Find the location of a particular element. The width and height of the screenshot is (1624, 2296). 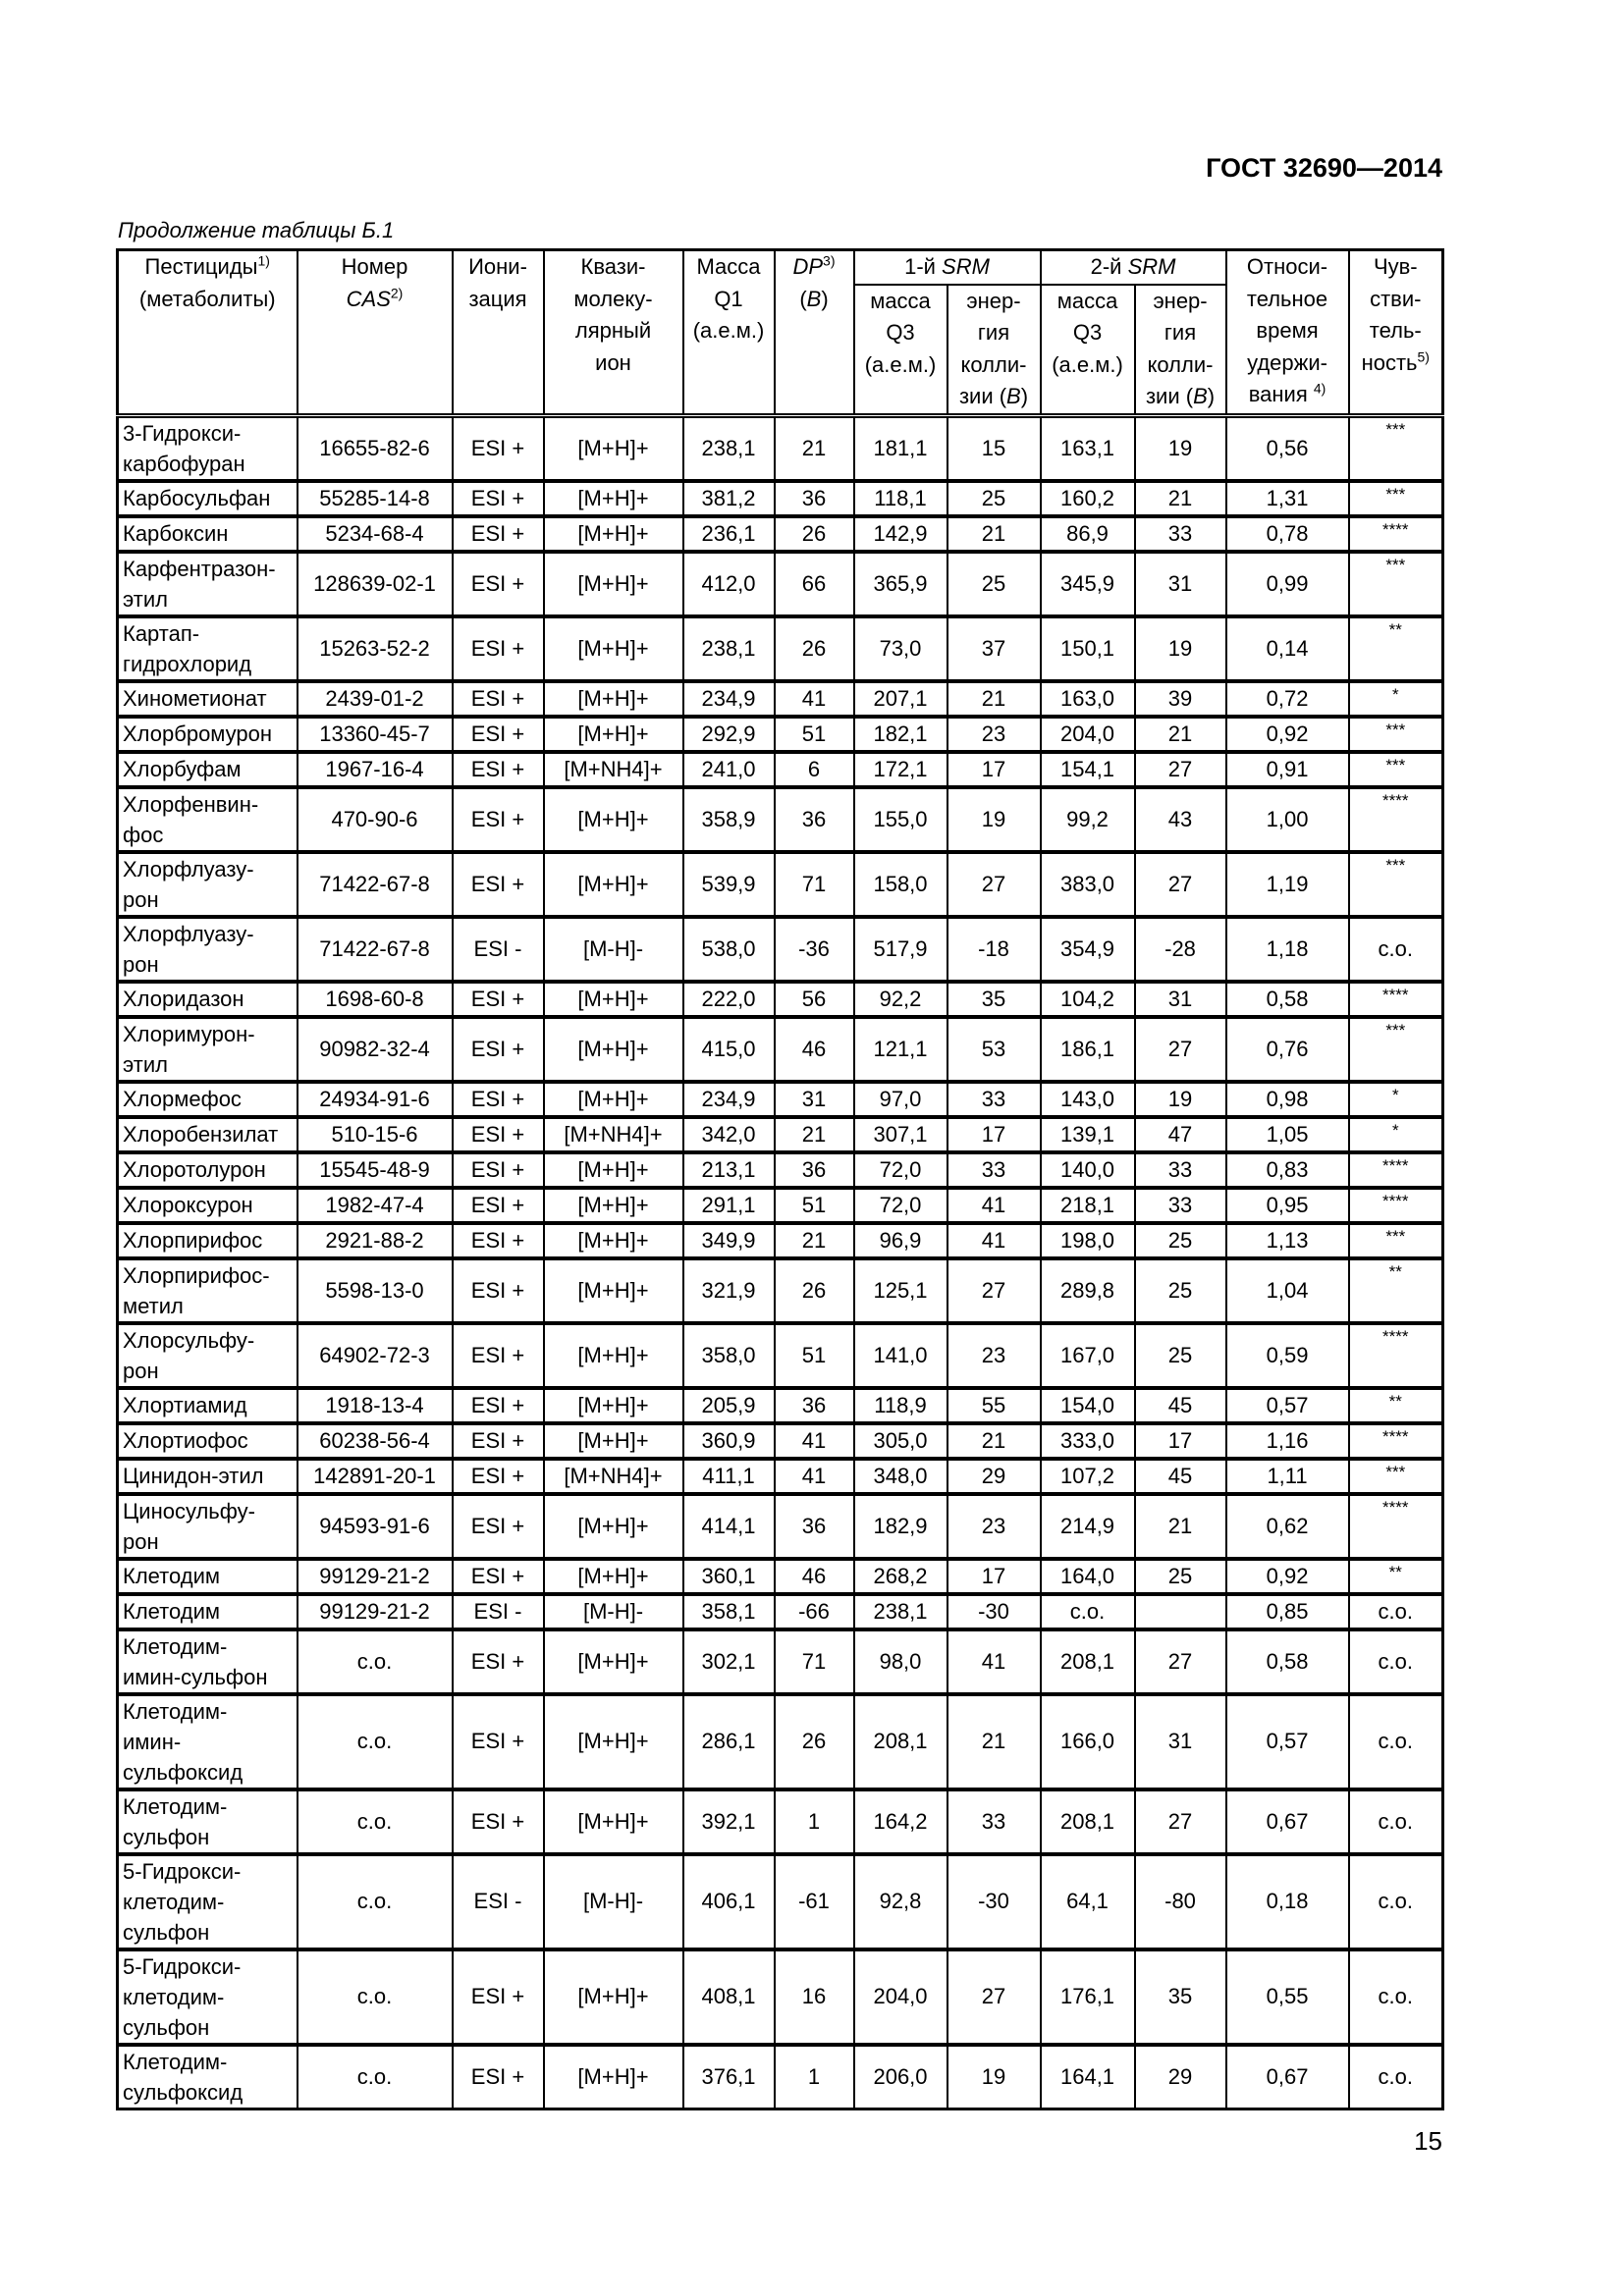

cell-srm2-energy: 29 is located at coordinates (1180, 2076).